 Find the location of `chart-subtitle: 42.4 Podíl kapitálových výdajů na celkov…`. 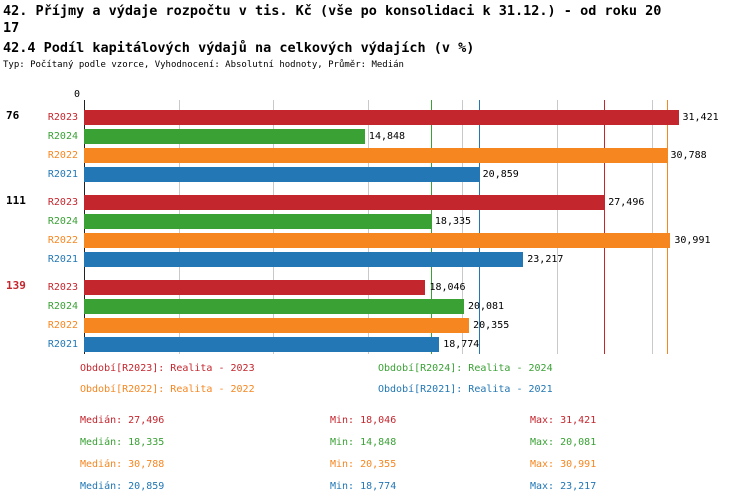

chart-subtitle: 42.4 Podíl kapitálových výdajů na celkov… is located at coordinates (239, 48).